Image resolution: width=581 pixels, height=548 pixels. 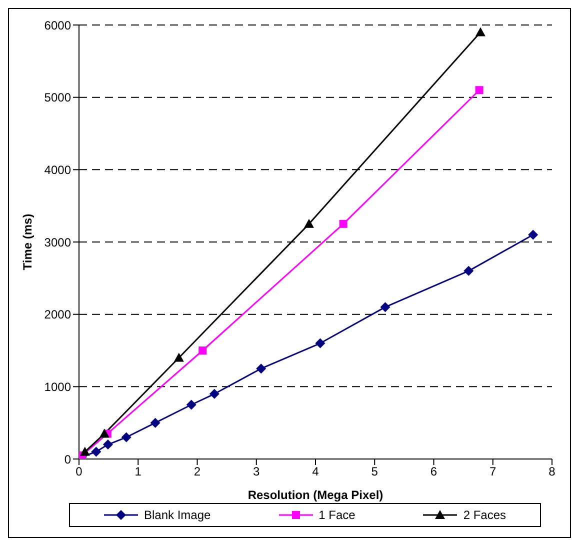 I want to click on y-axis-title: Time (ms), so click(x=27, y=242).